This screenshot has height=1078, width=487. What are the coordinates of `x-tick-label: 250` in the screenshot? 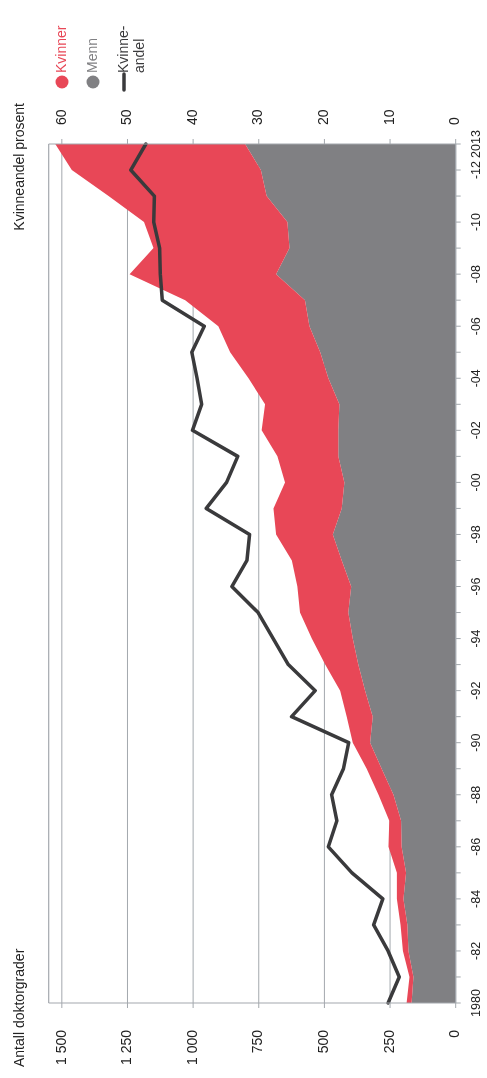 It's located at (388, 1041).